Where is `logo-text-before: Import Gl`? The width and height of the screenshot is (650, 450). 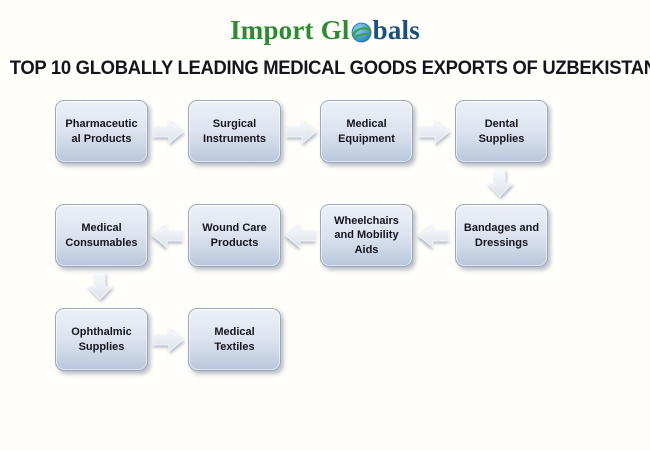
logo-text-before: Import Gl is located at coordinates (290, 30).